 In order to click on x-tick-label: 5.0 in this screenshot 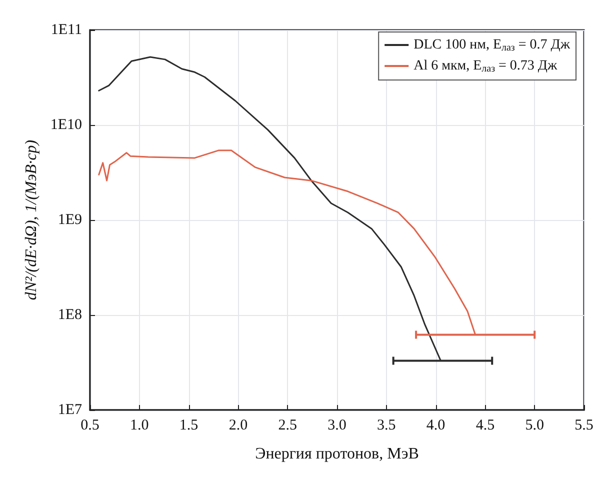, I will do `click(534, 426)`.